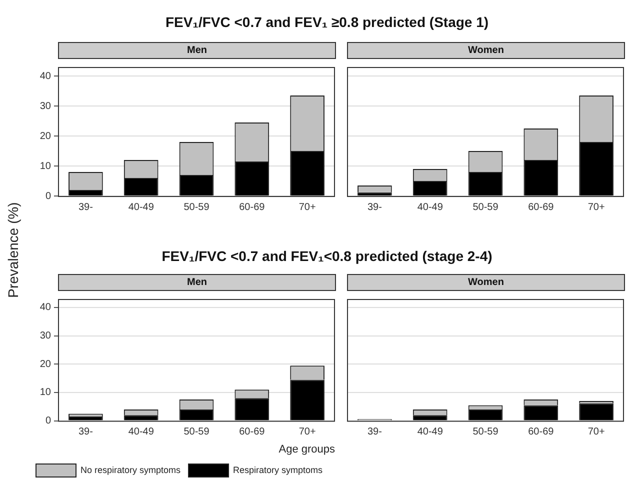 Image resolution: width=634 pixels, height=500 pixels. Describe the element at coordinates (327, 256) in the screenshot. I see `chart-title: FEV₁/FVC <0.7 and FEV₁<0.8 predicted (stage 2-4)` at that location.